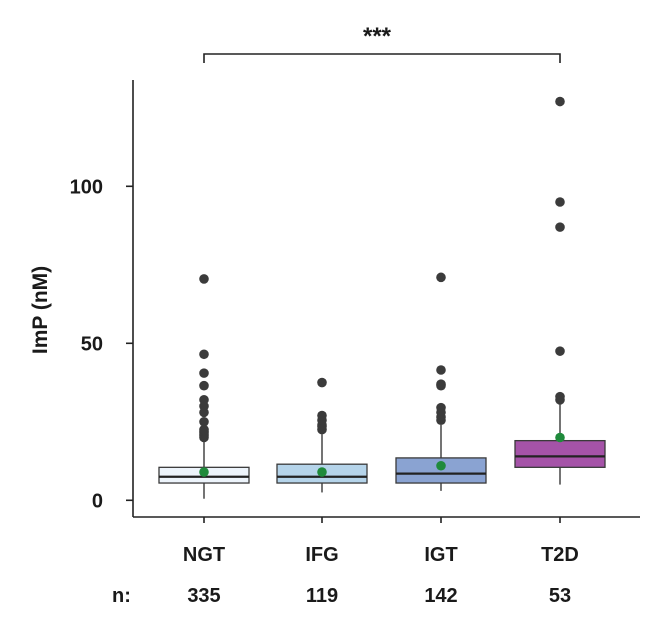 This screenshot has width=650, height=627. I want to click on box-group-igt, so click(441, 381).